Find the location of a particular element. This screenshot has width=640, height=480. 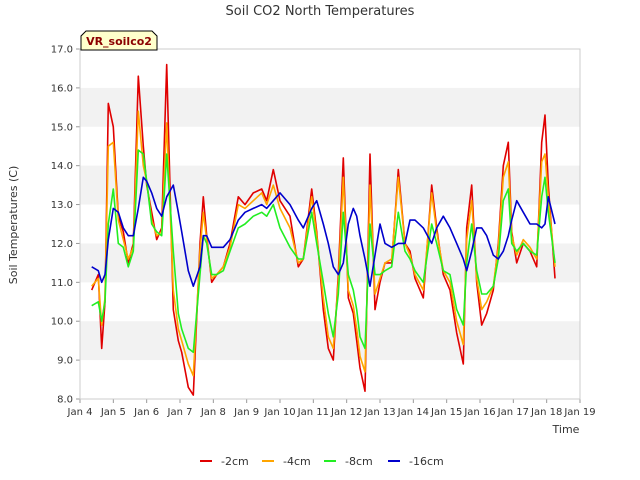

legend-item: -16cm is located at coordinates (416, 461).